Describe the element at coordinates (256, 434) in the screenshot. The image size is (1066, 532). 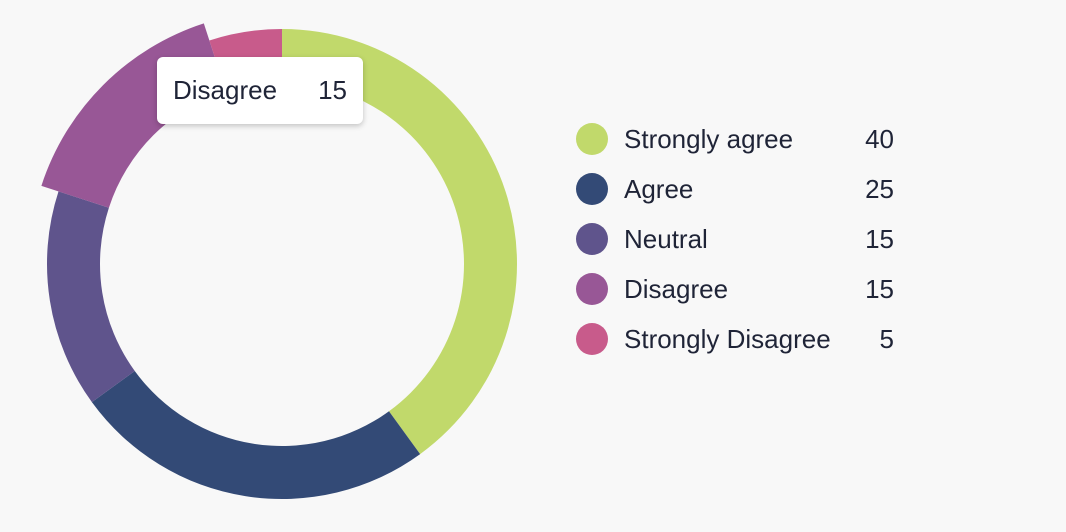
I see `donut-slice-agree` at that location.